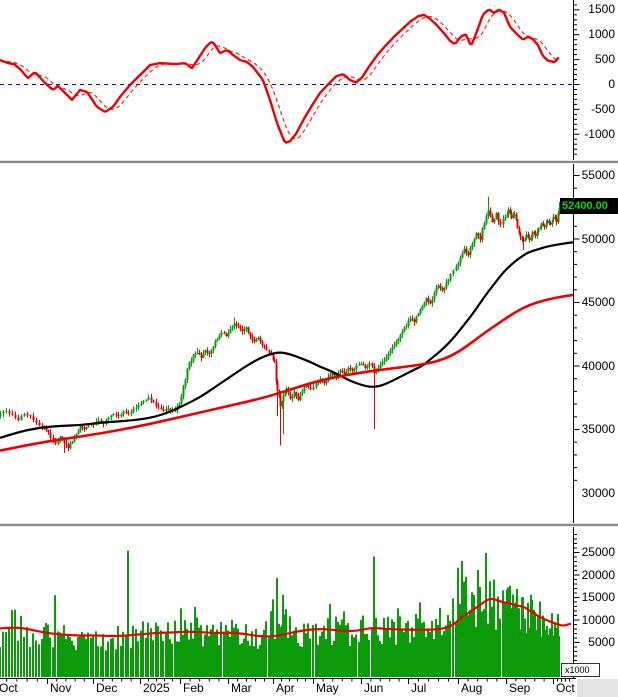 The width and height of the screenshot is (618, 697). What do you see at coordinates (419, 688) in the screenshot?
I see `x-axis-month-label: Jul` at bounding box center [419, 688].